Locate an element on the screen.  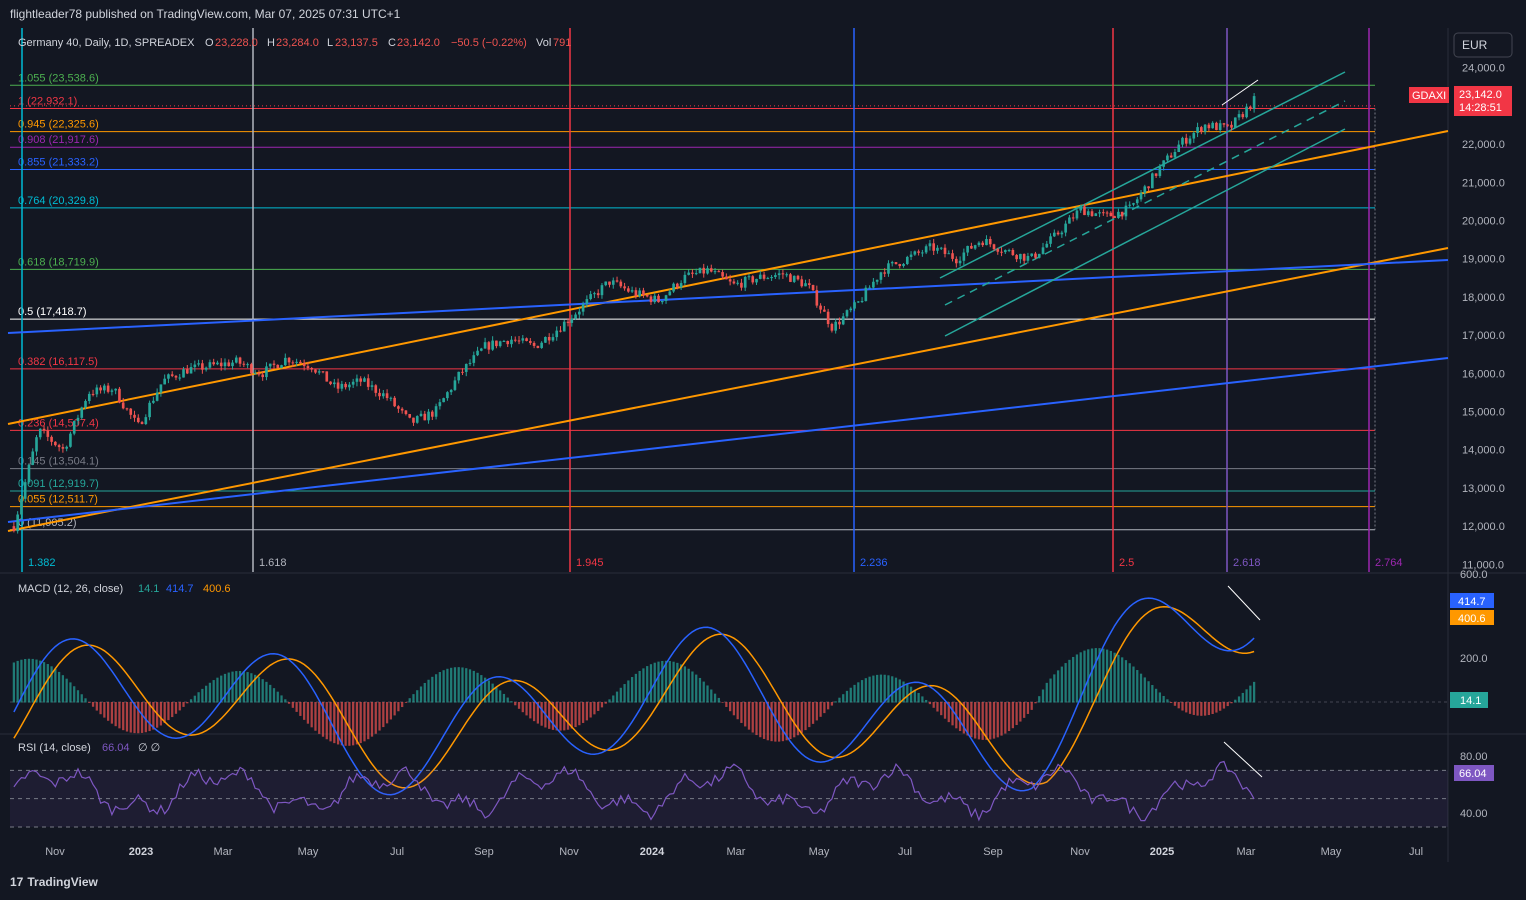
ticker-badge is located at coordinates (1429, 95).